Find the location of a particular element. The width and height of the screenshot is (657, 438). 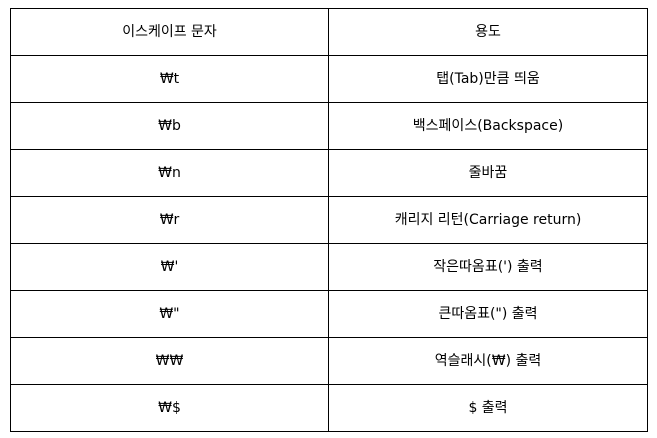

escape-sequence-cell: ₩b is located at coordinates (169, 126).